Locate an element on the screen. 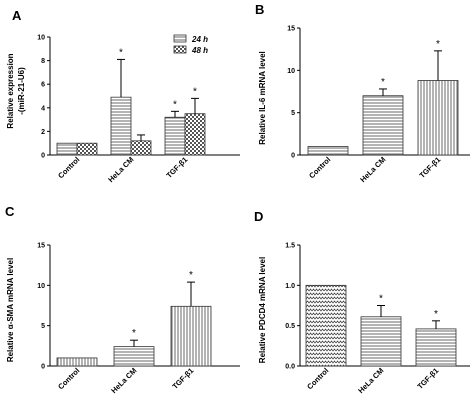 The image size is (474, 409). y-tick-label-b: 10 is located at coordinates (291, 71).